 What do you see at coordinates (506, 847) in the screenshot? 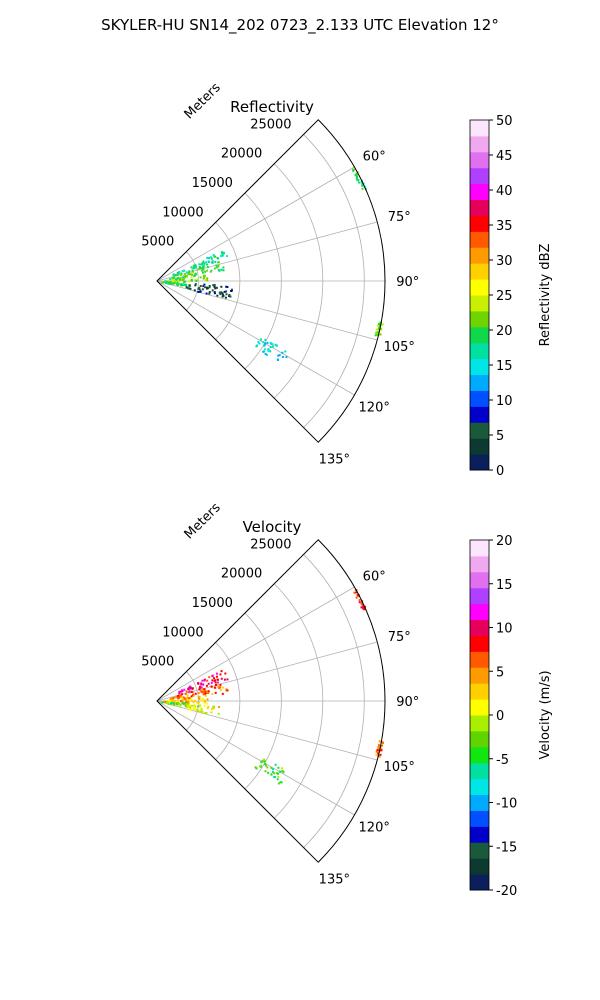
I see `colorbar-tick-label: -15` at bounding box center [506, 847].